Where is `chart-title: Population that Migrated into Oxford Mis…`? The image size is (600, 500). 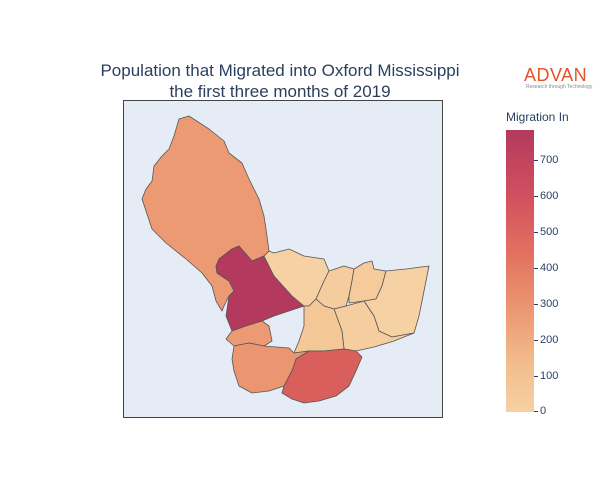 chart-title: Population that Migrated into Oxford Mis… is located at coordinates (280, 81).